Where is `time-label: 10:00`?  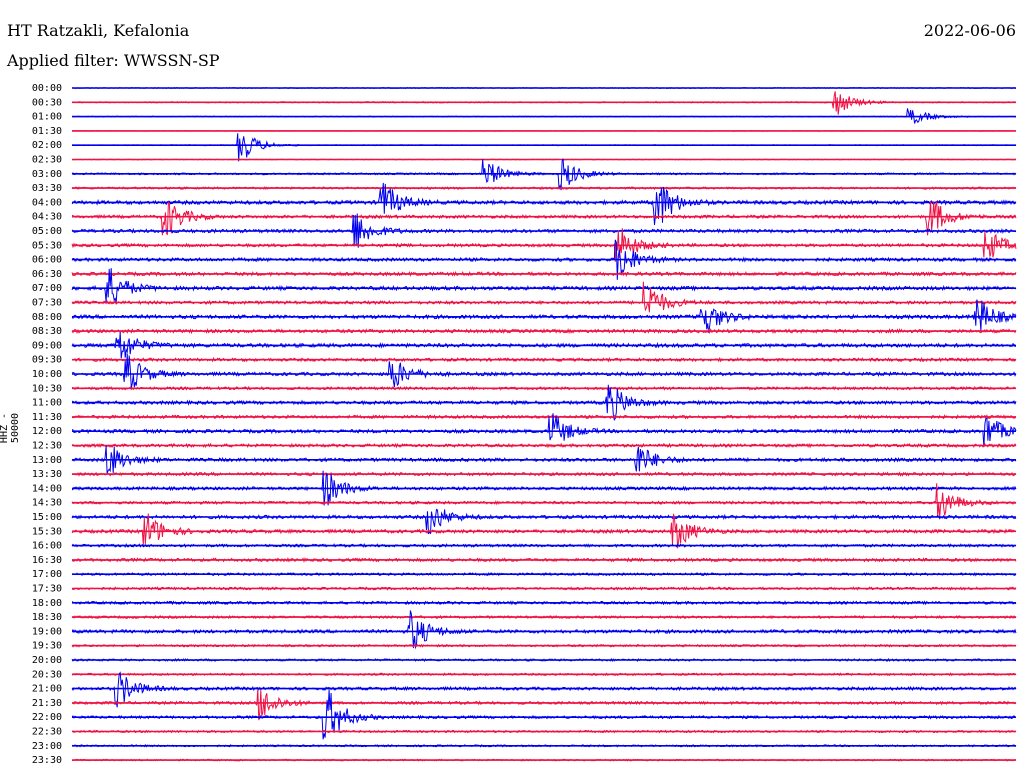
time-label: 10:00 is located at coordinates (47, 374).